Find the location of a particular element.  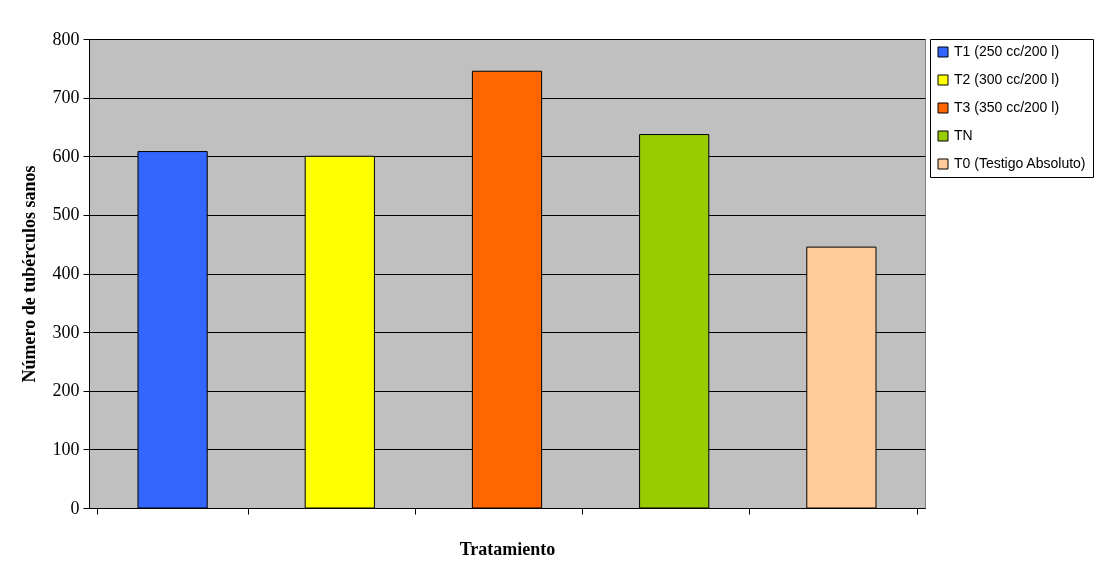

y-tick-label: 500 is located at coordinates (66, 214).